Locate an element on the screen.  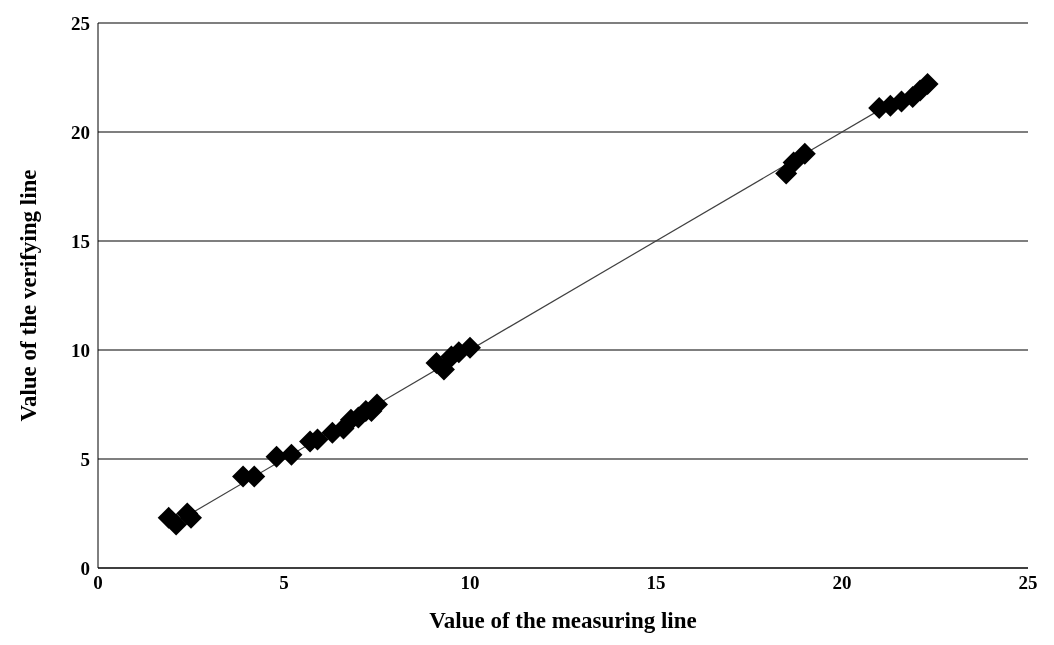
x-tick-label: 10 is located at coordinates (470, 583).